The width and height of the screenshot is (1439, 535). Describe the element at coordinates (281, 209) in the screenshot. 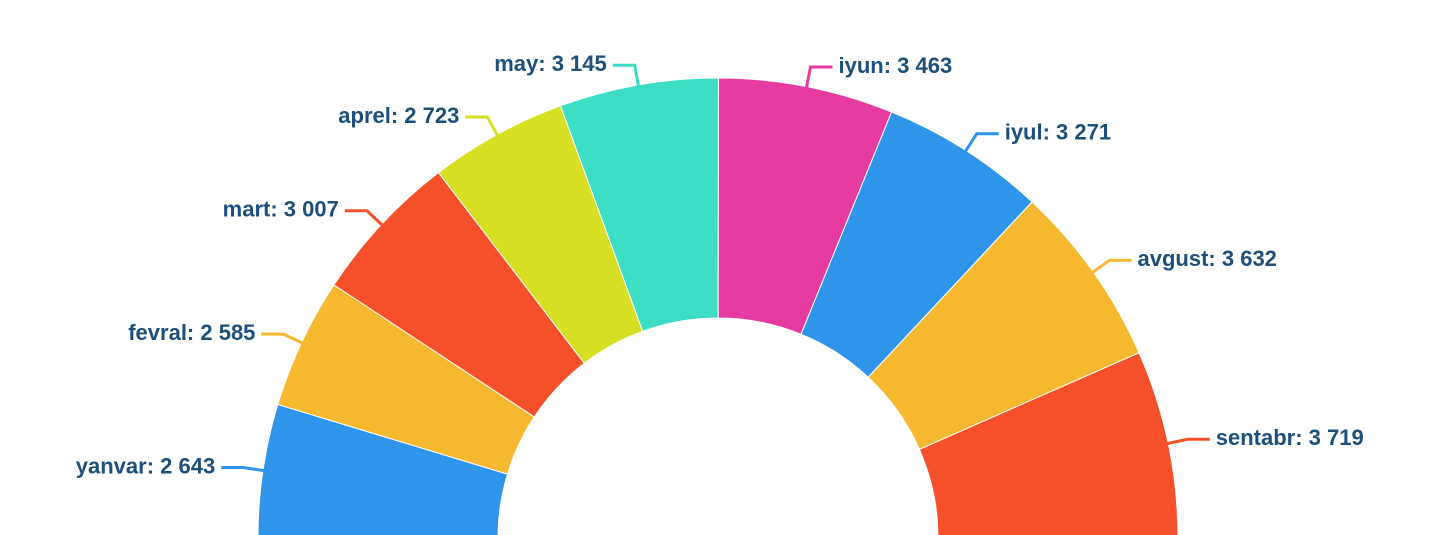

I see `data-label: mart: 3 007` at that location.